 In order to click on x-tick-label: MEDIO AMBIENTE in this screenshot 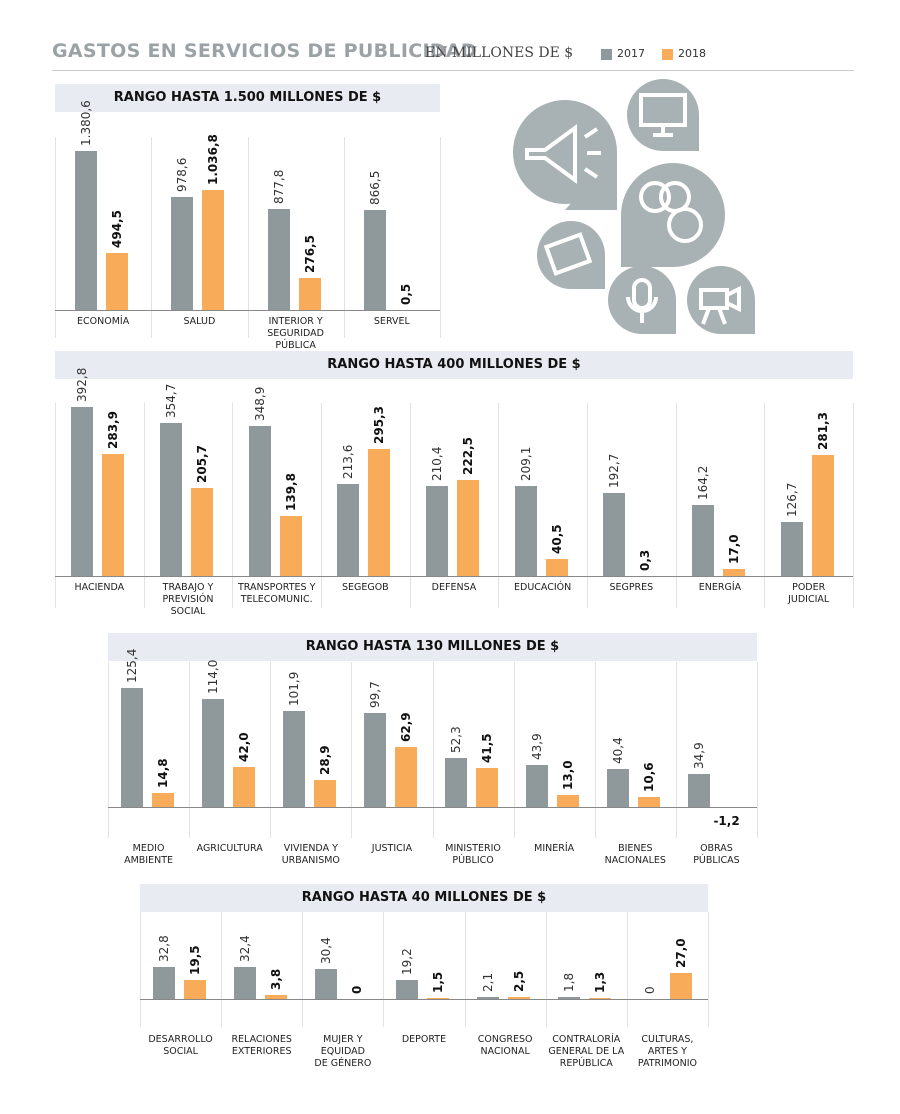, I will do `click(149, 854)`.